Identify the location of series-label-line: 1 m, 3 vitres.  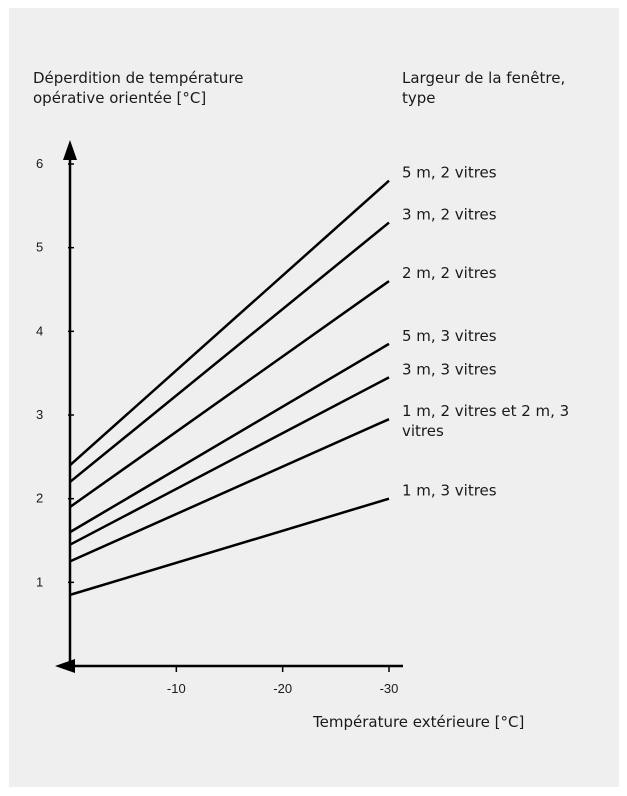
(449, 491).